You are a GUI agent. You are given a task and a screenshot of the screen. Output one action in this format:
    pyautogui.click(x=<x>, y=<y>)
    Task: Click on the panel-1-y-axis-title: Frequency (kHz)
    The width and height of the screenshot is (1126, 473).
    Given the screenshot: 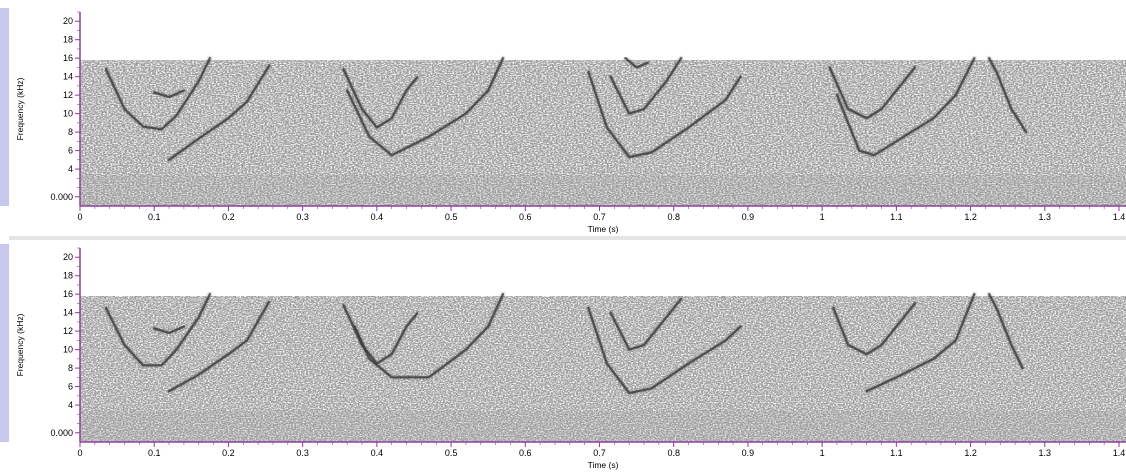 What is the action you would take?
    pyautogui.click(x=20, y=108)
    